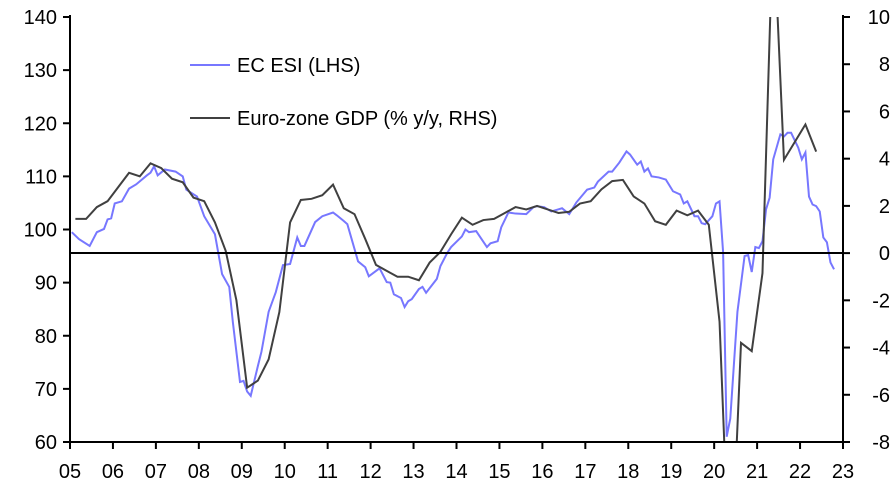  Describe the element at coordinates (46, 390) in the screenshot. I see `left-tick-label: 70` at that location.